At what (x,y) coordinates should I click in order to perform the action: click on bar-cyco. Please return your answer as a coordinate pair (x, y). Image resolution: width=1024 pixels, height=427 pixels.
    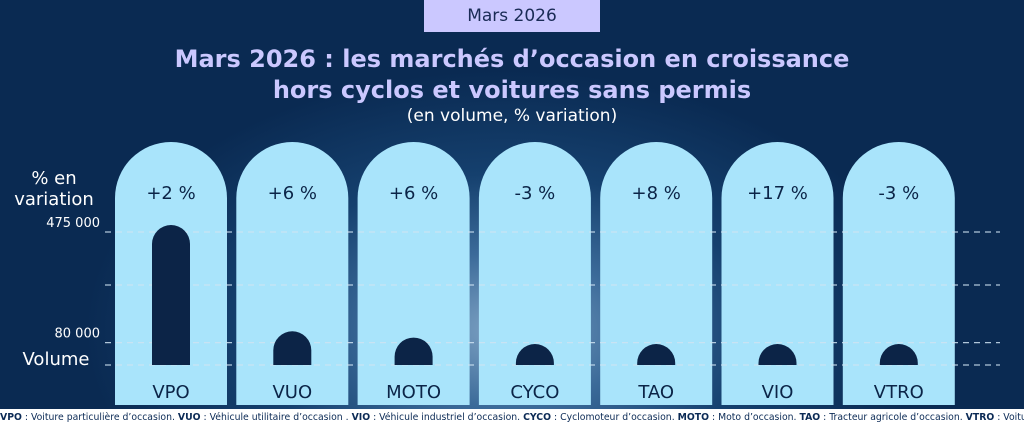
    Looking at the image, I should click on (534, 354).